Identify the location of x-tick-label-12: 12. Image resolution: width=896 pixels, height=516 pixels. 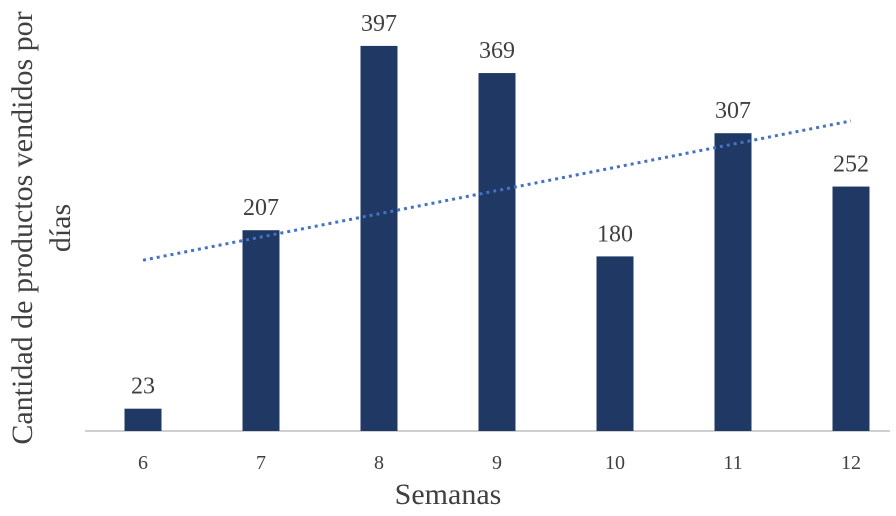
(851, 463).